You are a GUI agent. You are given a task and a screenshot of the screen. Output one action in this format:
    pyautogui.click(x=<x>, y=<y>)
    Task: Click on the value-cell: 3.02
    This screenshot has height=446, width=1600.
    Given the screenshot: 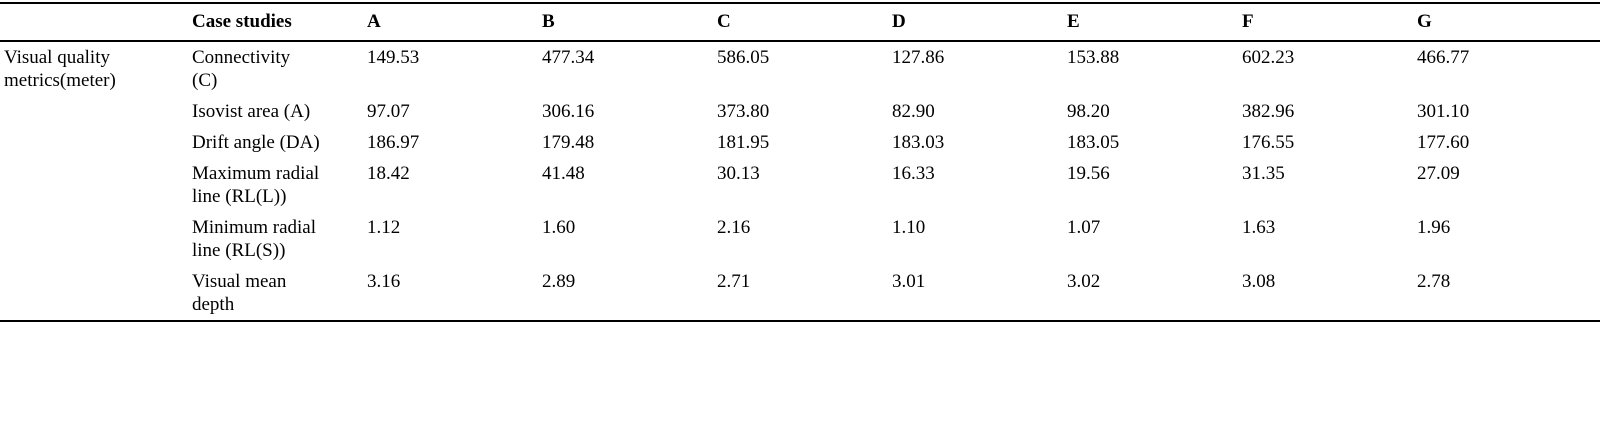 What is the action you would take?
    pyautogui.click(x=1084, y=281)
    